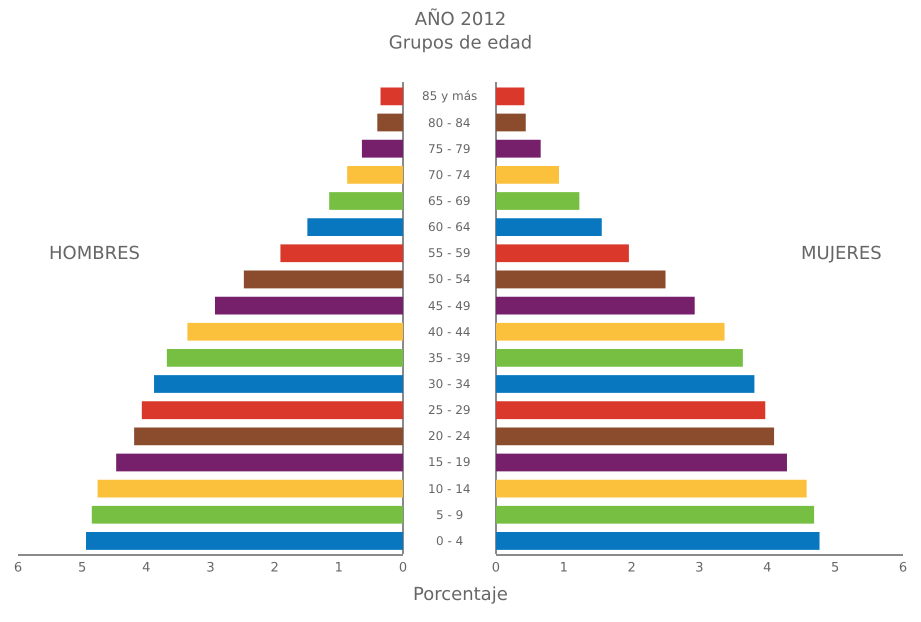  Describe the element at coordinates (449, 149) in the screenshot. I see `y-tick-label: 75 - 79` at that location.